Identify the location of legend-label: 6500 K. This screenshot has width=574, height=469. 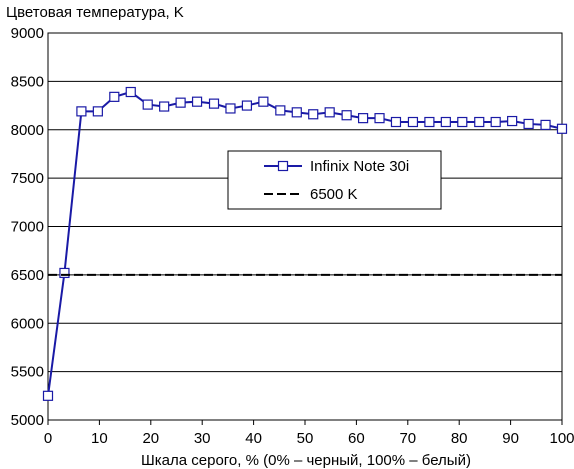
(334, 194).